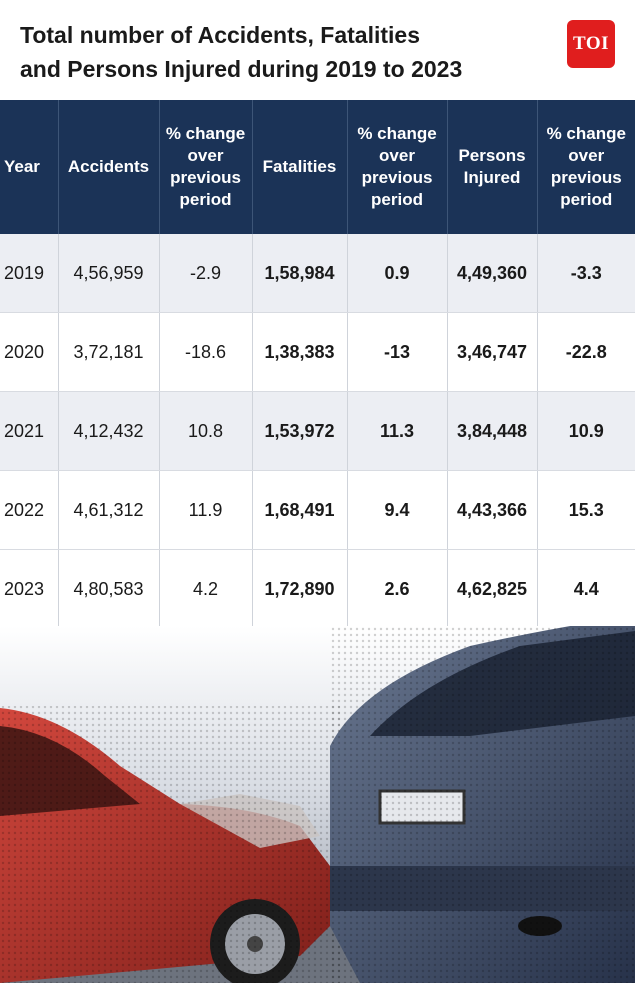  Describe the element at coordinates (29, 167) in the screenshot. I see `col-header-year: Year` at that location.